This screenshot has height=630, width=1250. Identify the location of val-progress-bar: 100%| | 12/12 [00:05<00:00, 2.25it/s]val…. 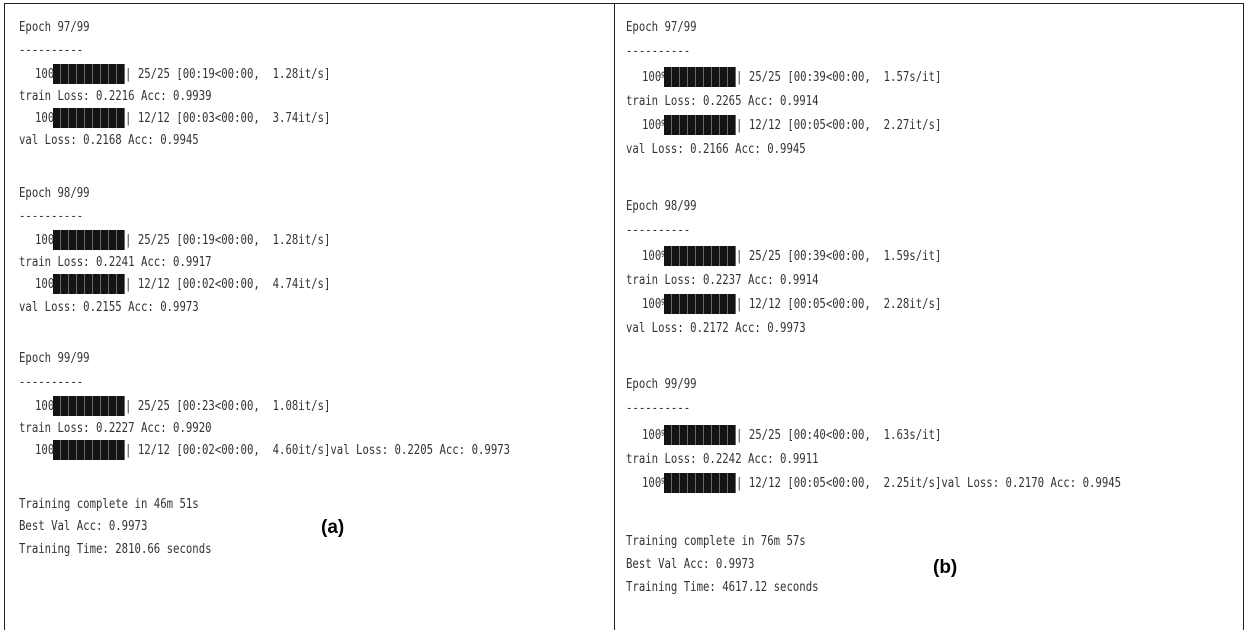
(873, 519).